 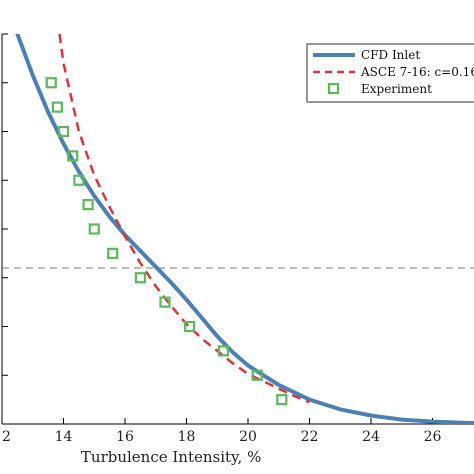 What do you see at coordinates (248, 437) in the screenshot?
I see `x-tick-label: 20` at bounding box center [248, 437].